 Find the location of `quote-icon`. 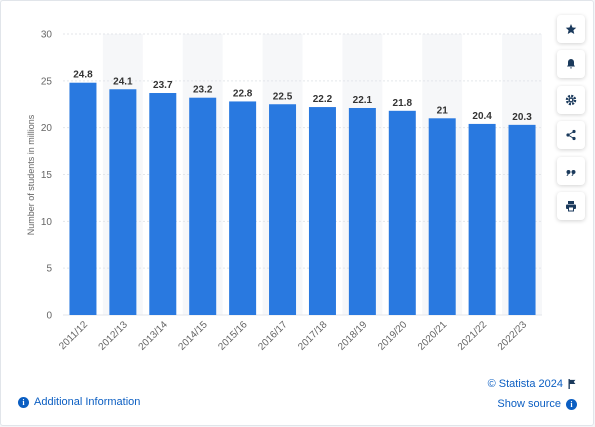

quote-icon is located at coordinates (571, 173).